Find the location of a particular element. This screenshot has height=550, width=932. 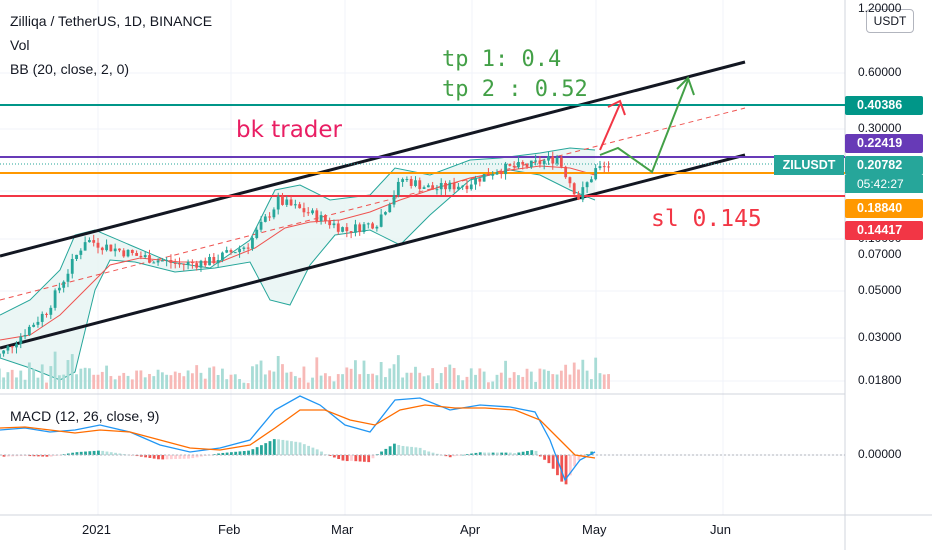

volume-legend: Vol is located at coordinates (20, 45).